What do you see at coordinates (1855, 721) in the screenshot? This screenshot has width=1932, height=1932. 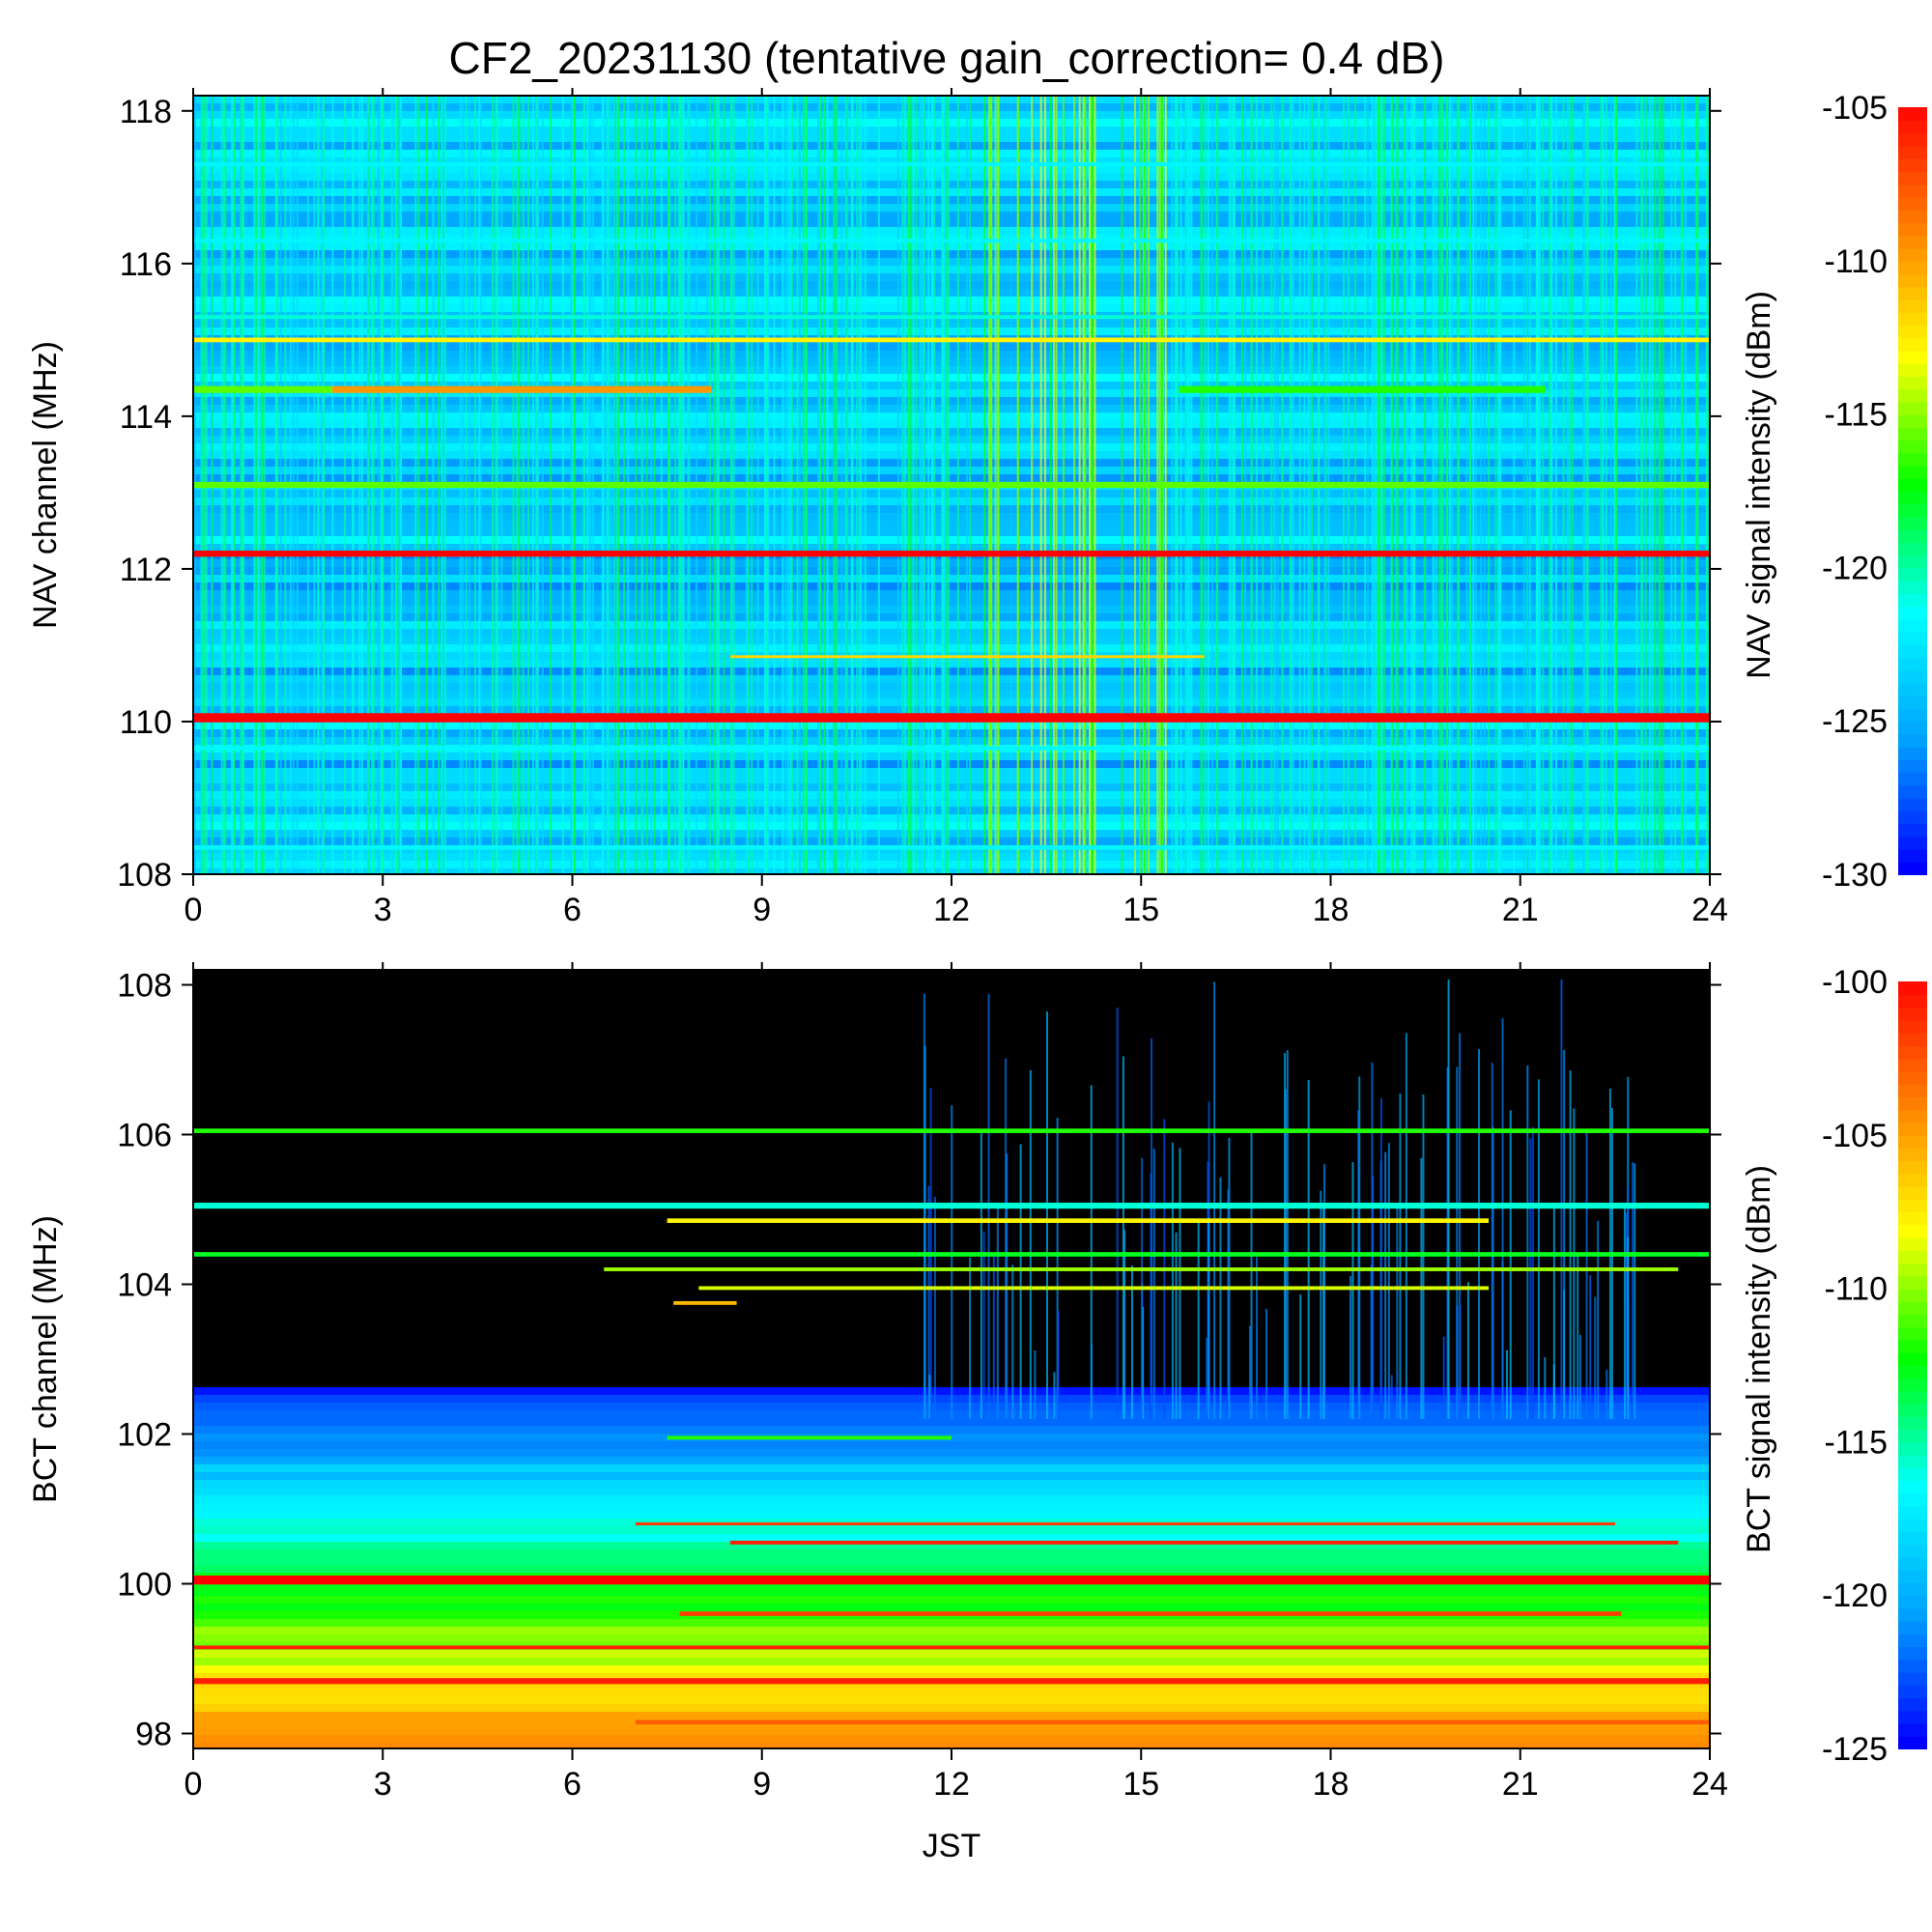 I see `colorbar-tick-label: -125` at bounding box center [1855, 721].